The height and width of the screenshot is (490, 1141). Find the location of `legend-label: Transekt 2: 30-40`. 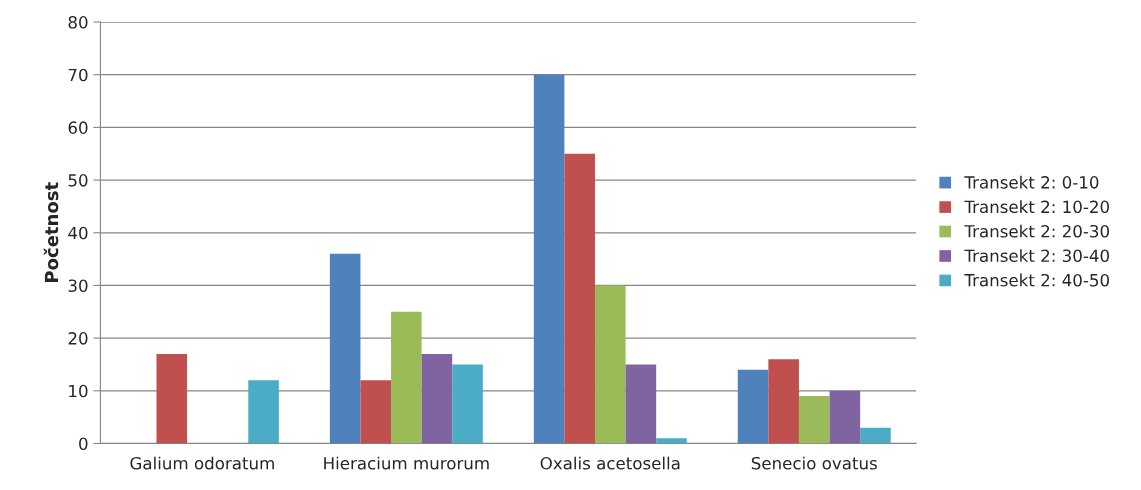

legend-label: Transekt 2: 30-40 is located at coordinates (1036, 256).